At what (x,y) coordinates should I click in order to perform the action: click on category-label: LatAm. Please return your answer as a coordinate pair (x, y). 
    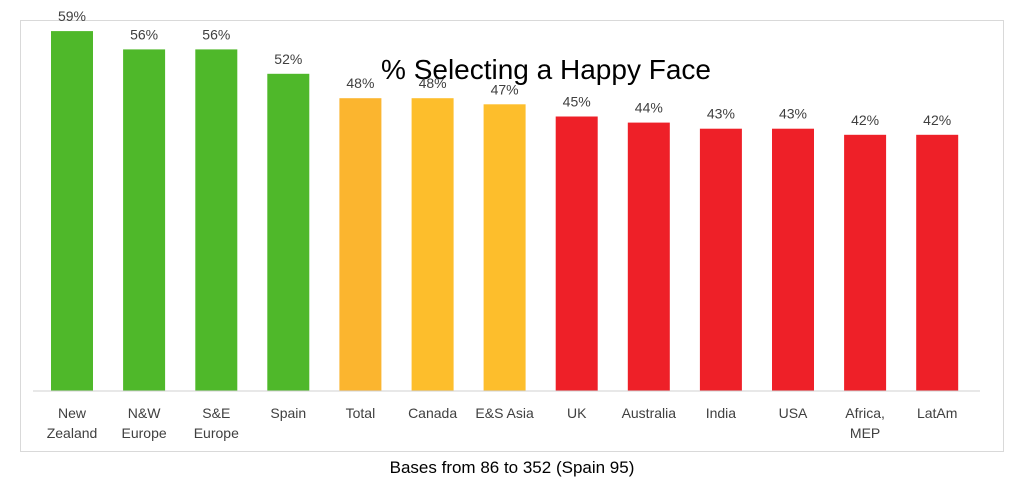
    Looking at the image, I should click on (937, 413).